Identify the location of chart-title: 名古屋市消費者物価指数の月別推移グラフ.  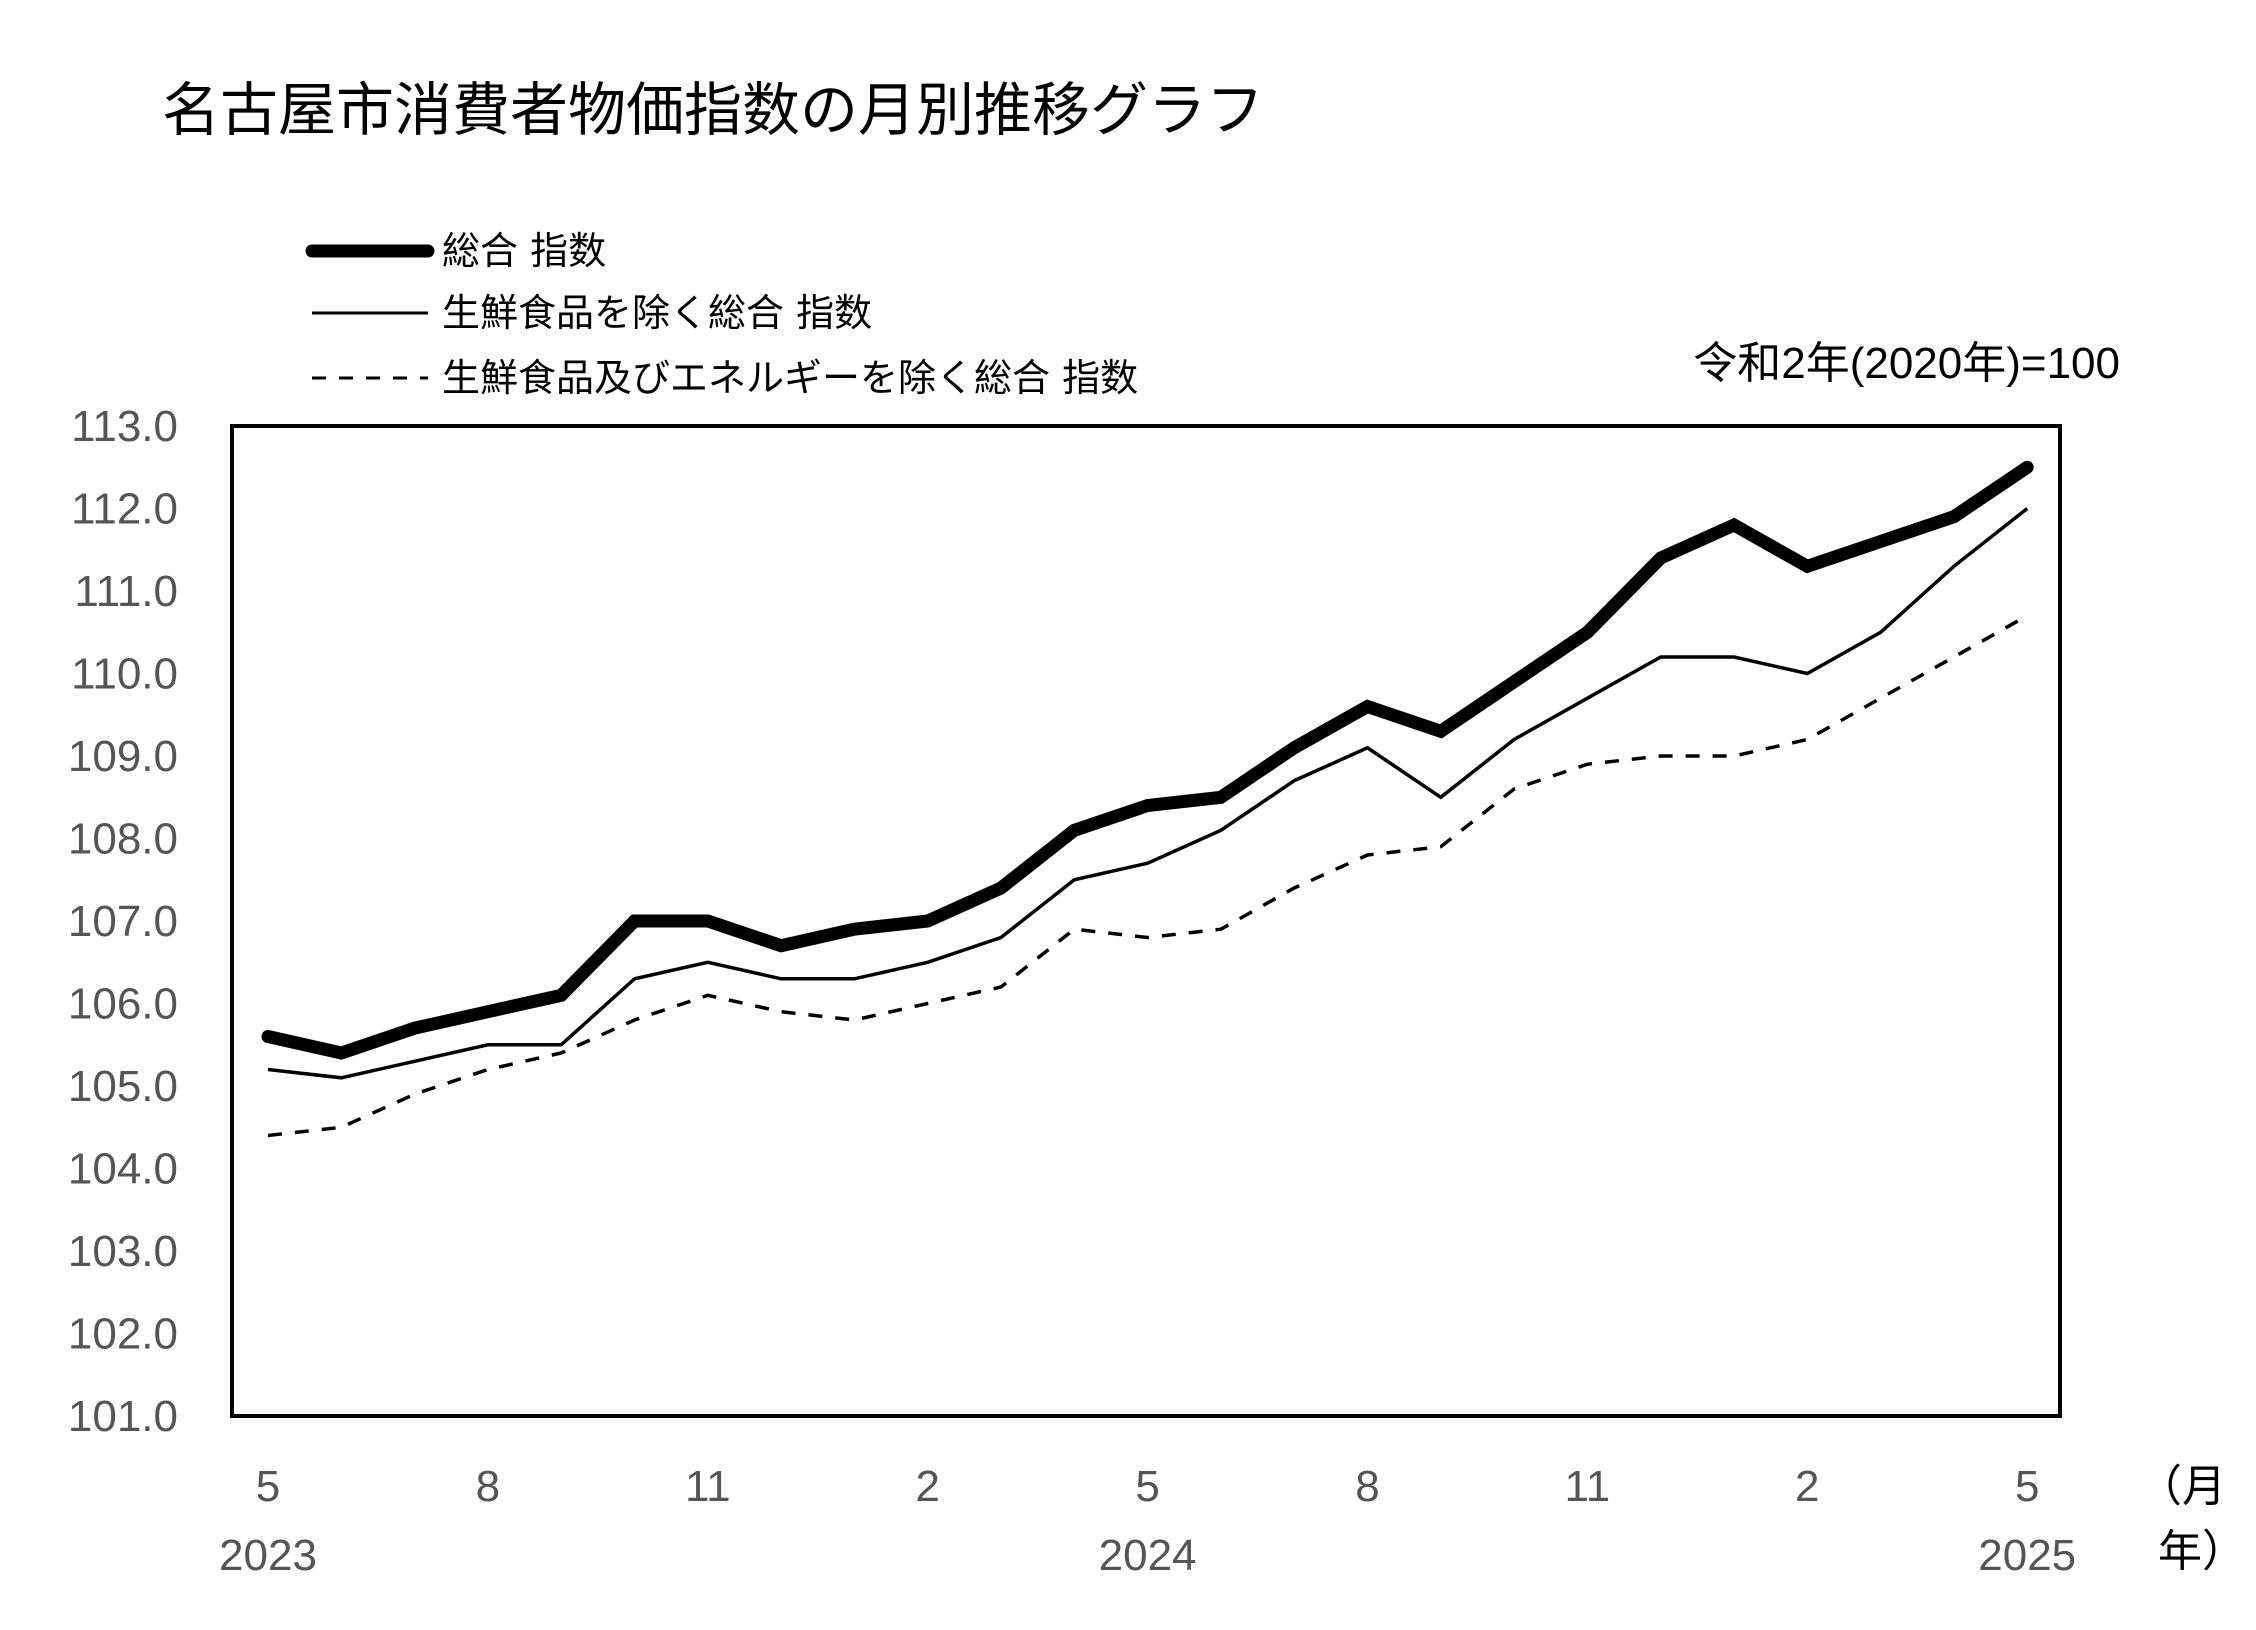
(713, 110).